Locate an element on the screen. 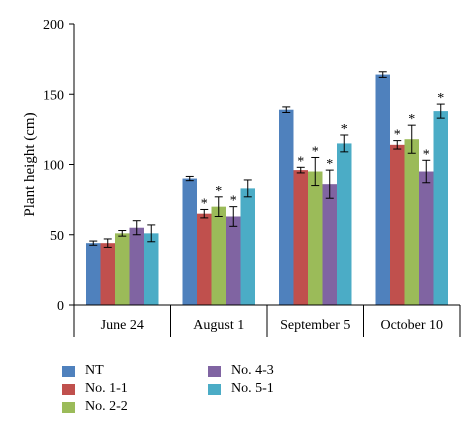  legend-label: No. 4-3 is located at coordinates (252, 370).